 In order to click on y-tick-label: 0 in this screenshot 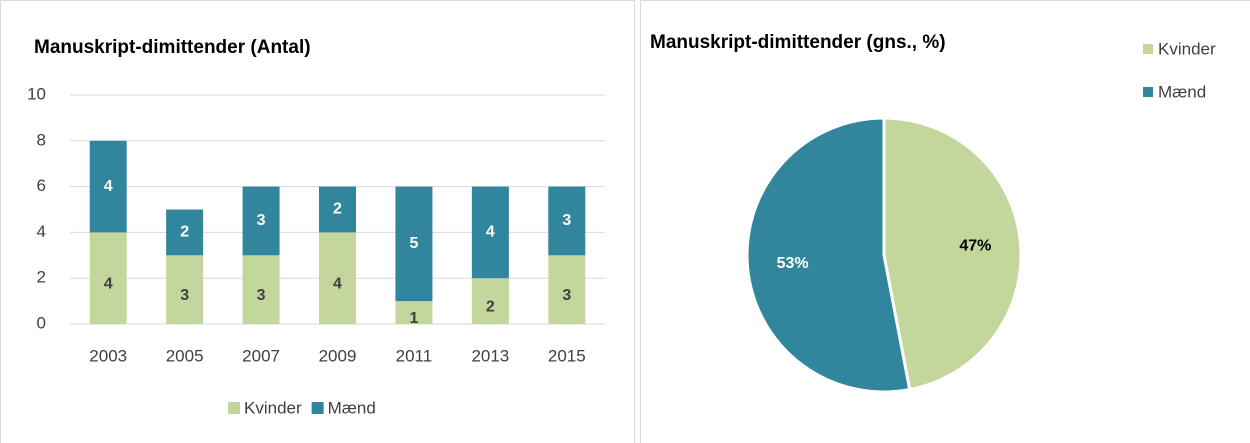, I will do `click(41, 322)`.